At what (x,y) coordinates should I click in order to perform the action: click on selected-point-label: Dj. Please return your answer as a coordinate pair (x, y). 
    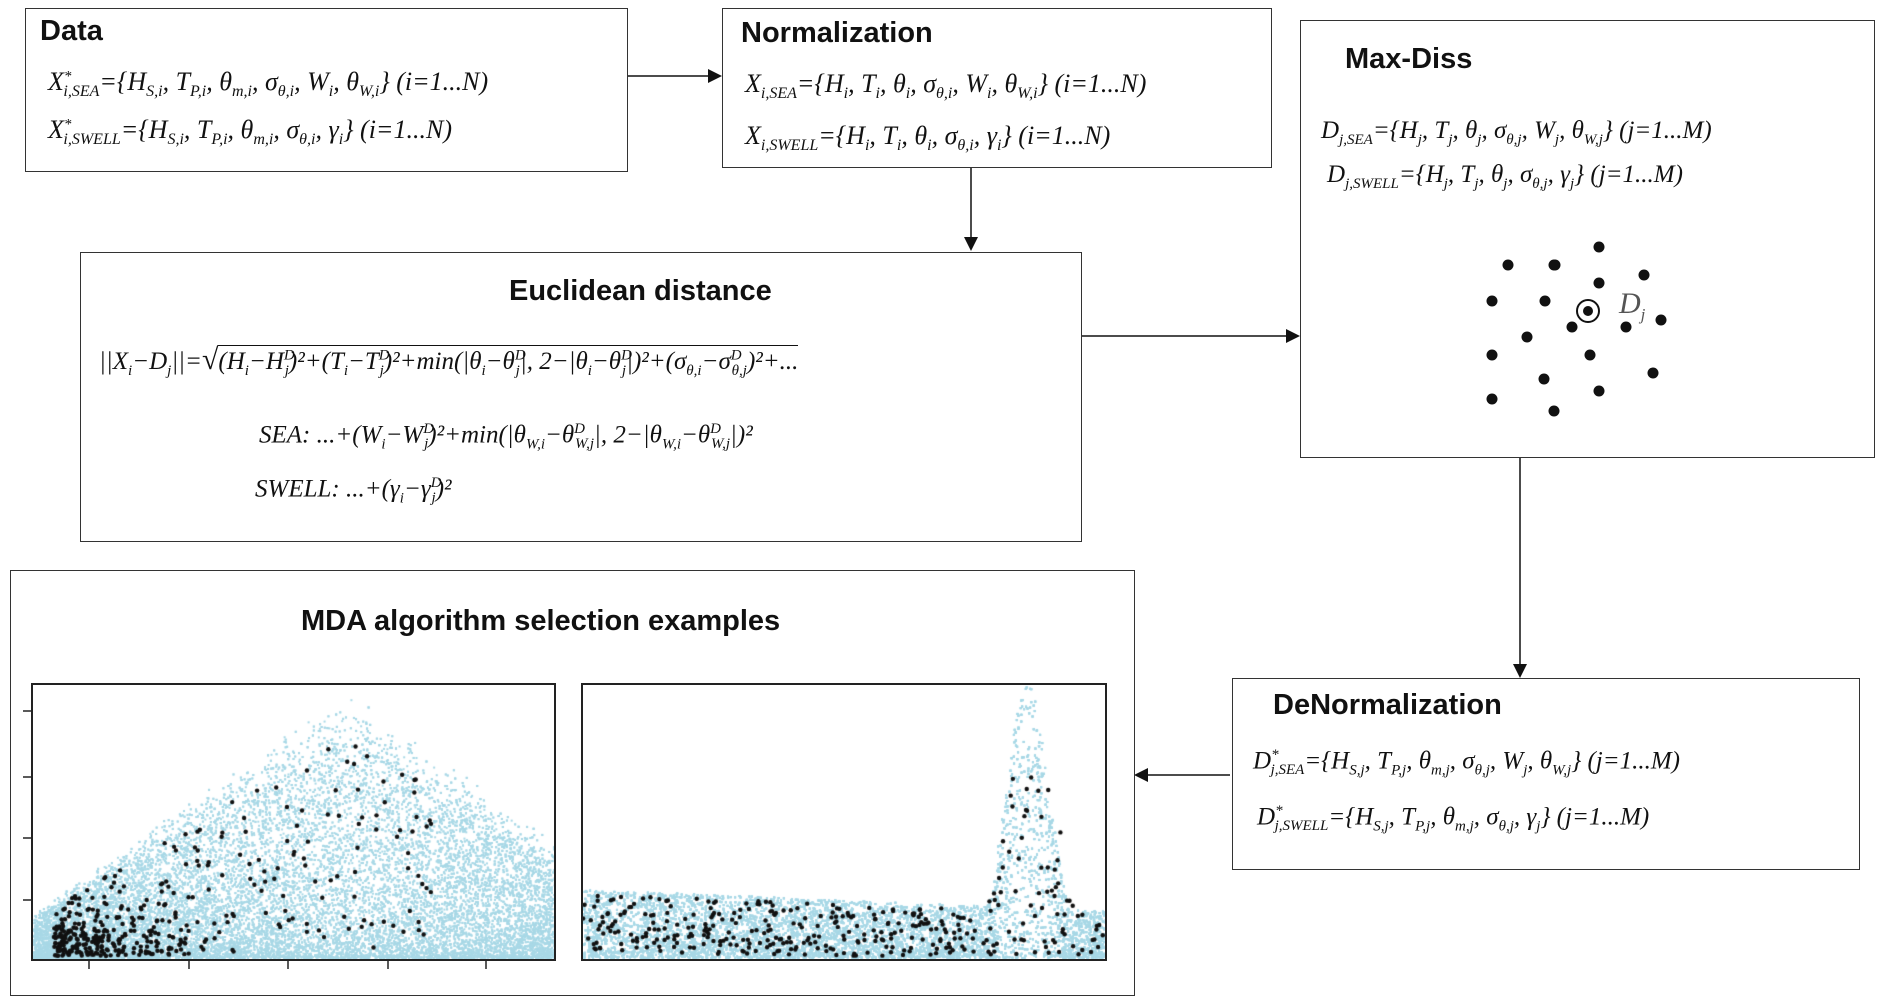
    Looking at the image, I should click on (1632, 305).